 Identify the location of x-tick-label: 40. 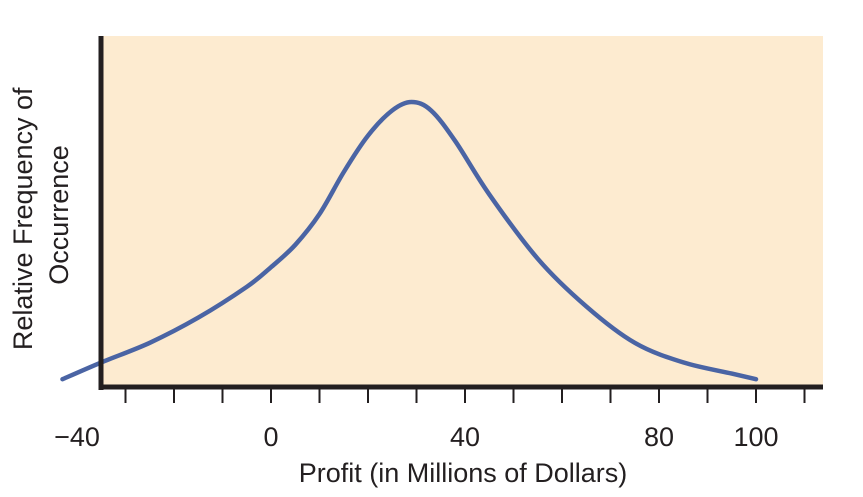
(465, 437).